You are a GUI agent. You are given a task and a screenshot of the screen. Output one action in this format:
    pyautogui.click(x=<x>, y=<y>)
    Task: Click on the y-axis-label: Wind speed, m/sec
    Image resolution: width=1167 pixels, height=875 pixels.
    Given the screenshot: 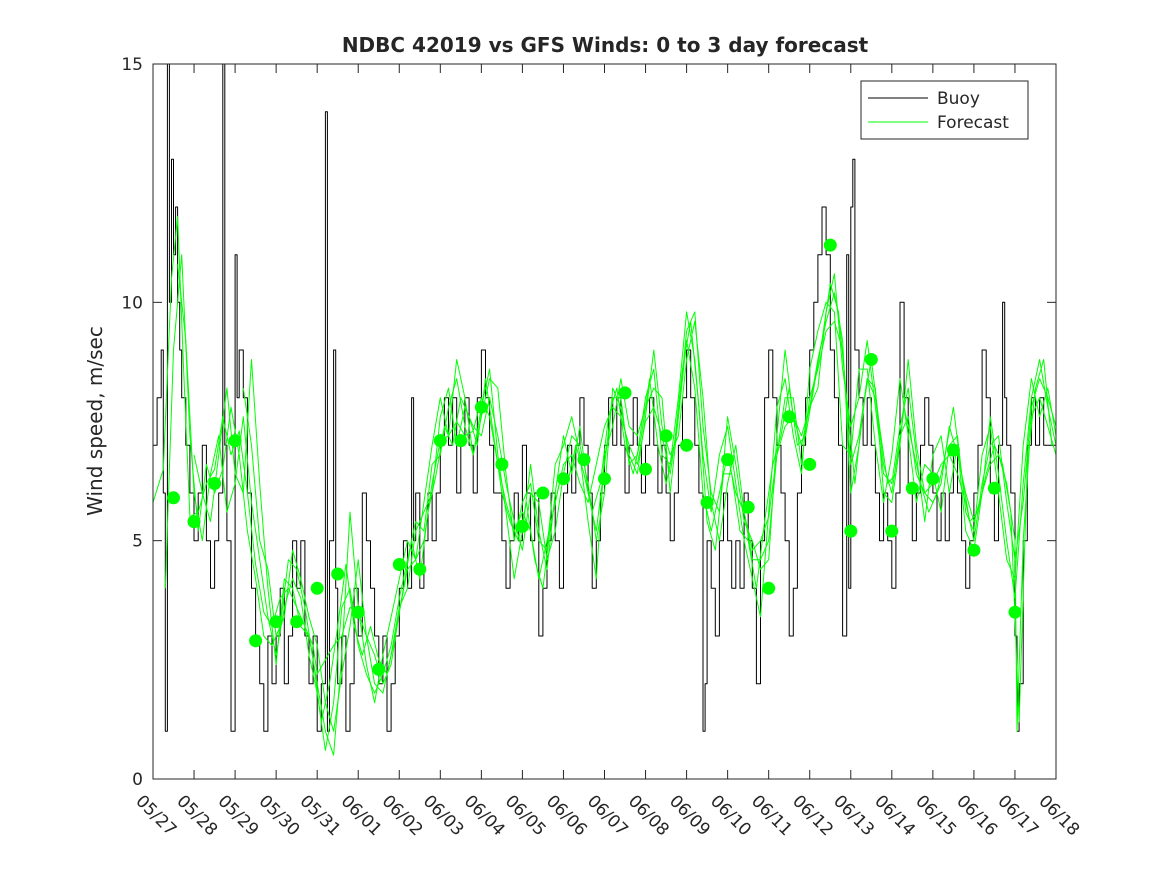 What is the action you would take?
    pyautogui.click(x=95, y=421)
    